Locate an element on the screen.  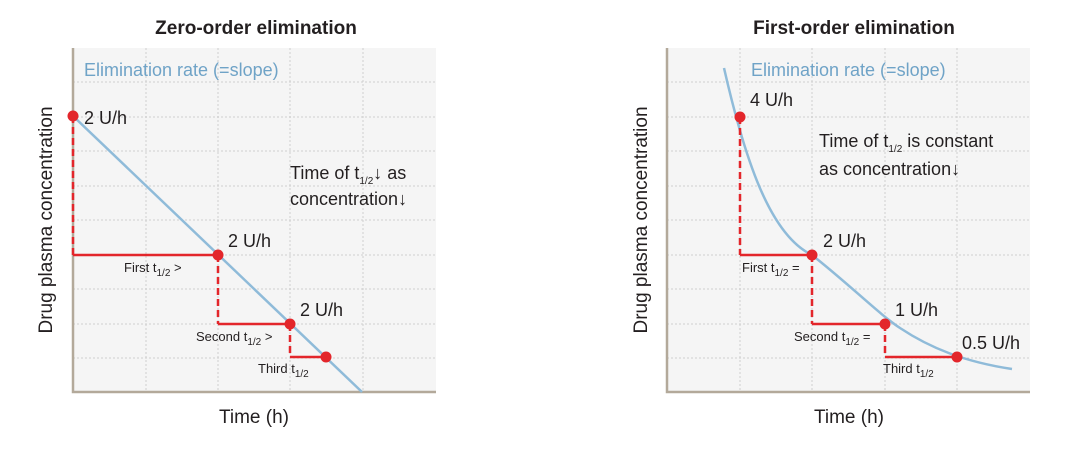
first-order-half-life-2: Second t1/2 = is located at coordinates (832, 338).